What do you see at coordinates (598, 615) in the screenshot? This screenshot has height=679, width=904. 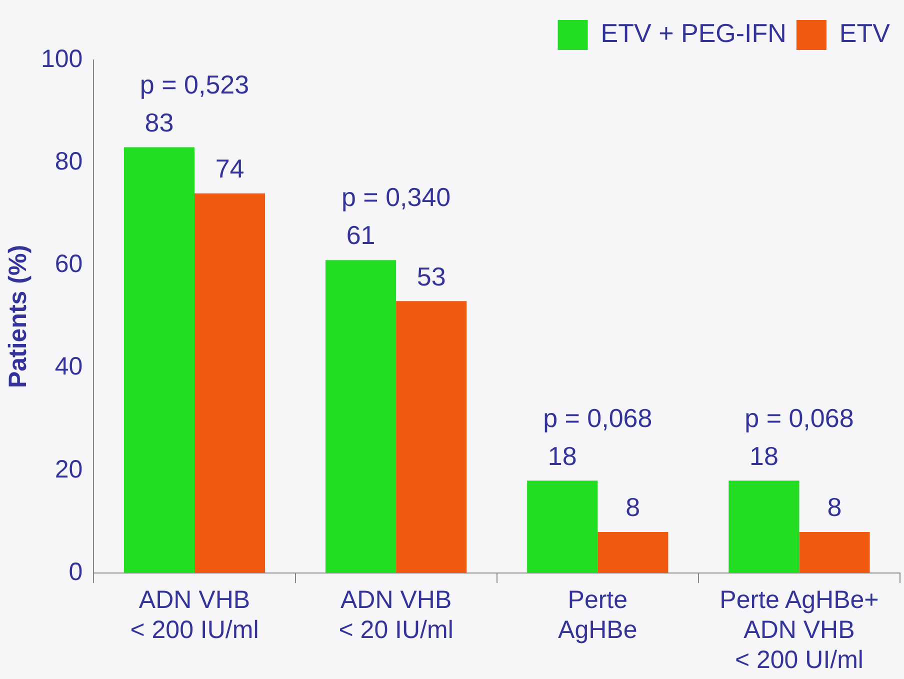 I see `x-tick-label: Perte AgHBe` at bounding box center [598, 615].